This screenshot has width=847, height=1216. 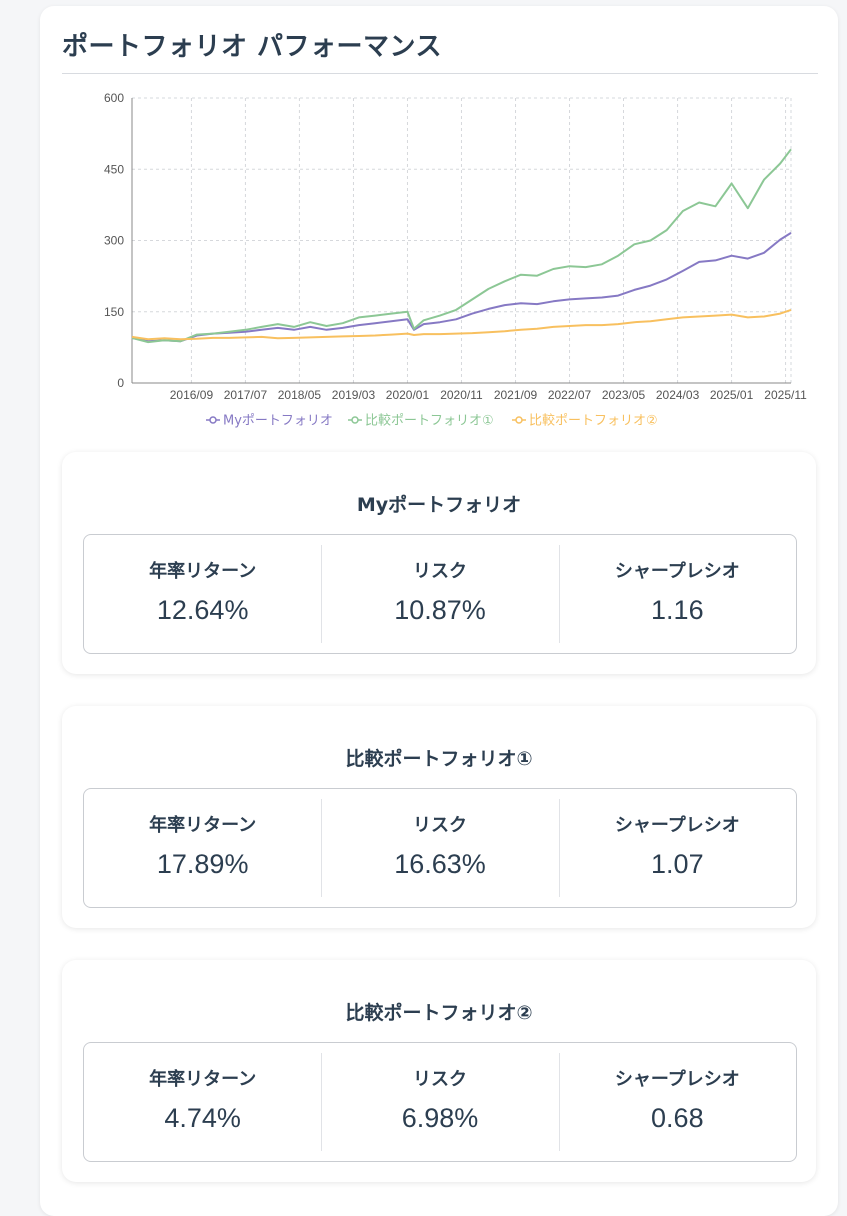 I want to click on metric-risk: リスク 6.98%, so click(x=439, y=1102).